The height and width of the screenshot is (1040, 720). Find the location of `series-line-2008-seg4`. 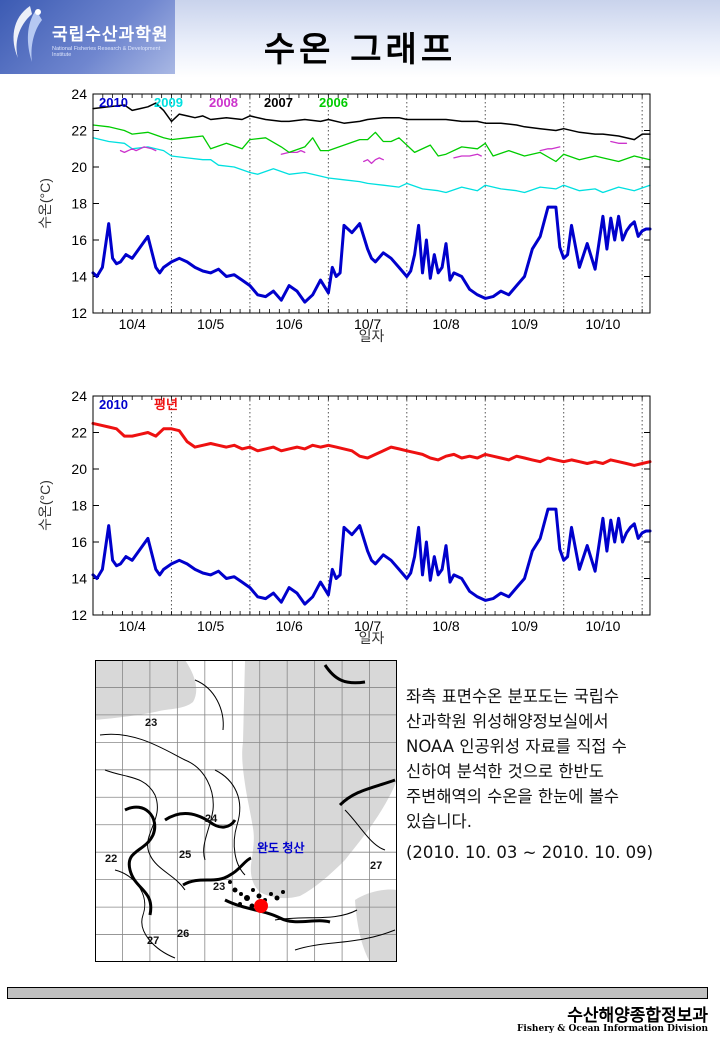

series-line-2008-seg4 is located at coordinates (467, 156).